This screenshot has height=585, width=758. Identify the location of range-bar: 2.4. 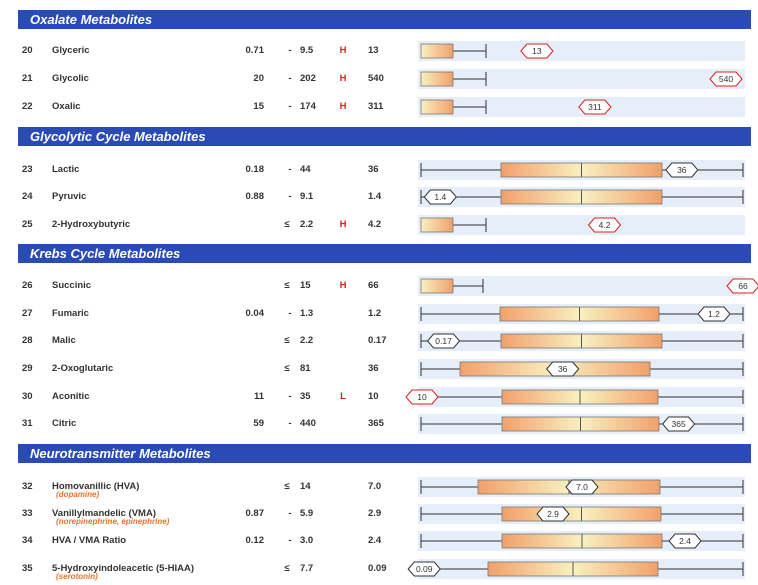
(582, 541).